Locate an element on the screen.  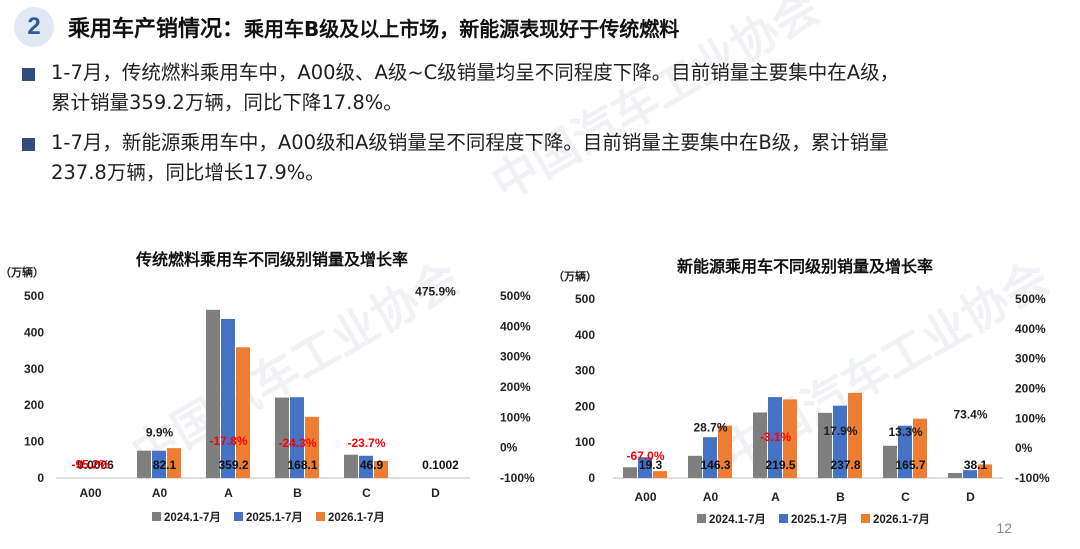
value-label: 359.2 is located at coordinates (233, 465).